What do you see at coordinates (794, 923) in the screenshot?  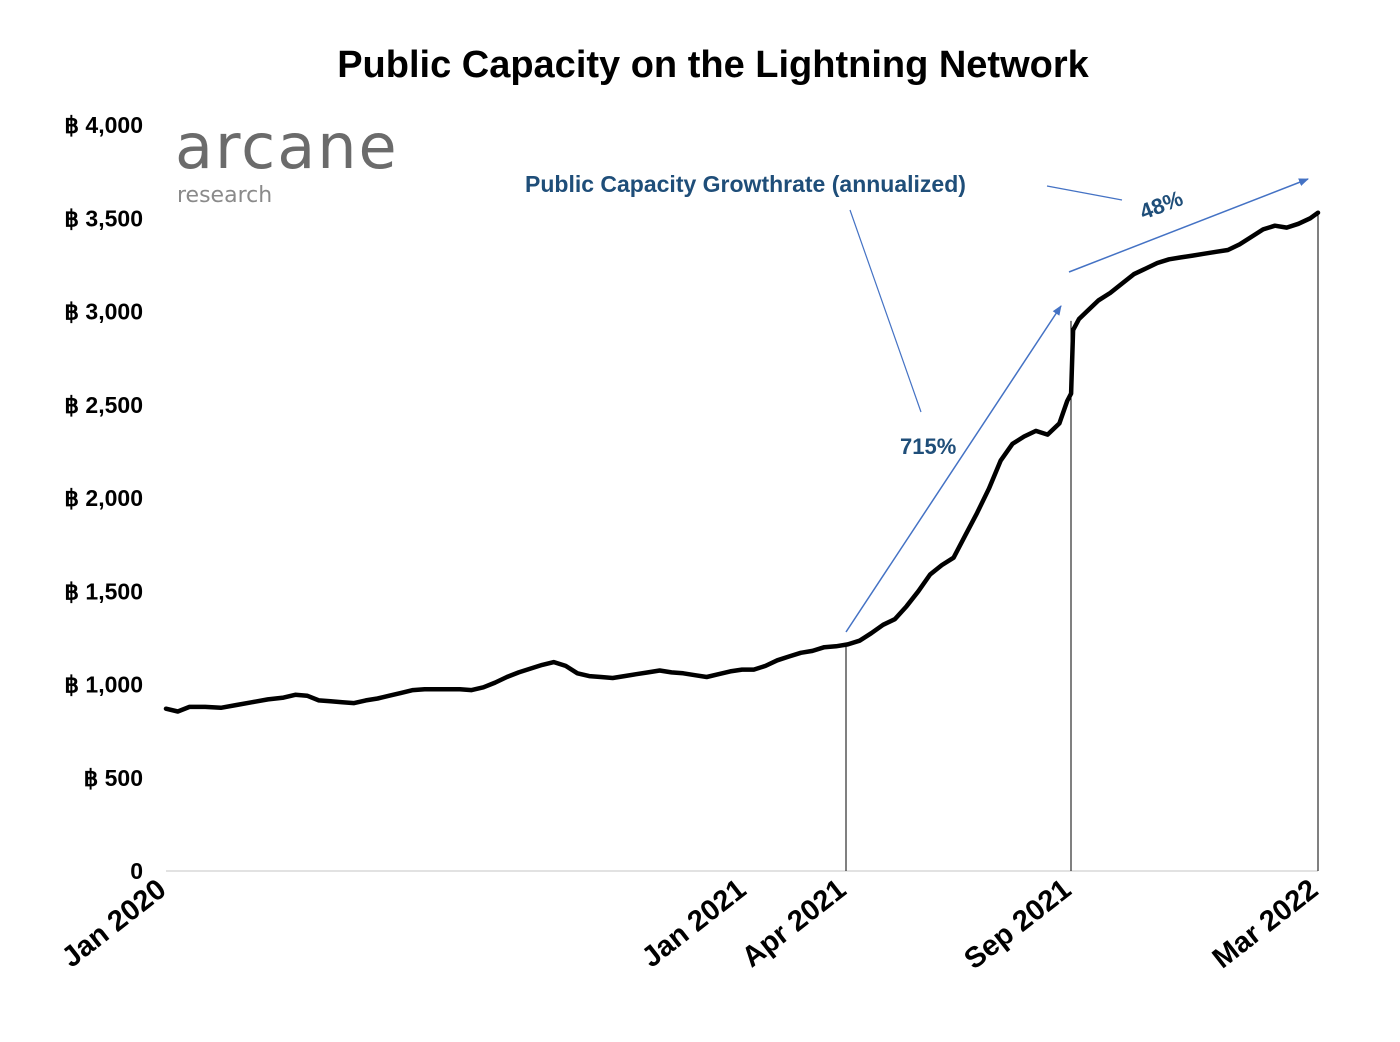 I see `x-tick-label: Apr 2021` at bounding box center [794, 923].